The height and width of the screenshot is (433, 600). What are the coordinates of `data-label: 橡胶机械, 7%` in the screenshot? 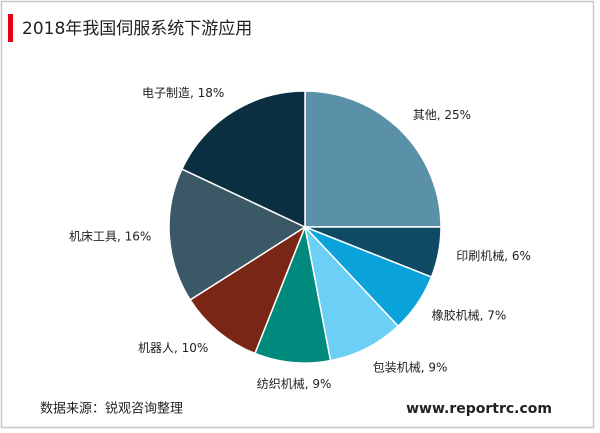 It's located at (469, 314).